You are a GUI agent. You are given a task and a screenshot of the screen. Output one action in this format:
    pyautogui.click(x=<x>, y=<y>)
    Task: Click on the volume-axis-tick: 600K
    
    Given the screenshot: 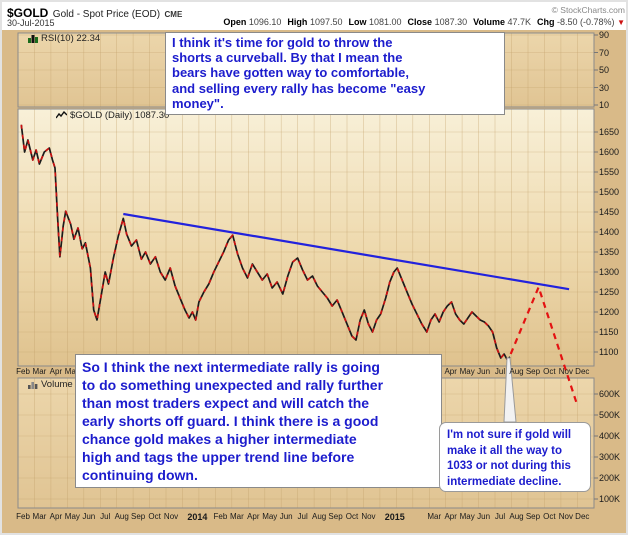 What is the action you would take?
    pyautogui.click(x=610, y=394)
    